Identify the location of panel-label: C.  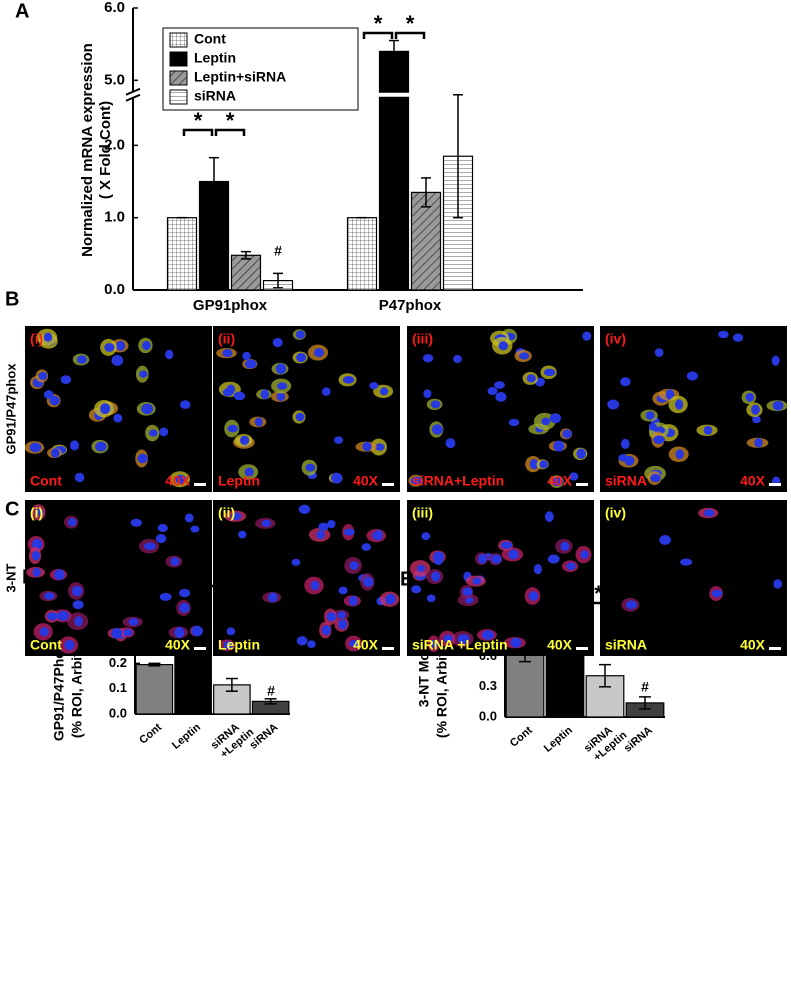
(12, 509).